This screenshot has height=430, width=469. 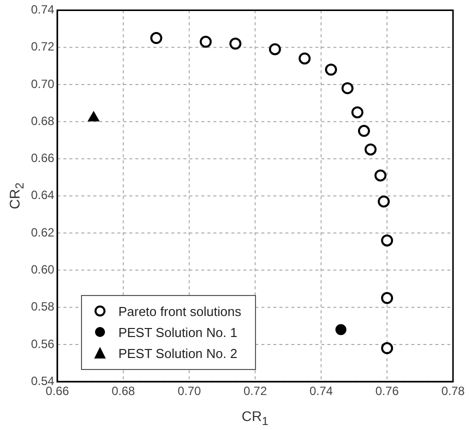 What do you see at coordinates (178, 353) in the screenshot?
I see `legend-label: PEST Solution No. 2` at bounding box center [178, 353].